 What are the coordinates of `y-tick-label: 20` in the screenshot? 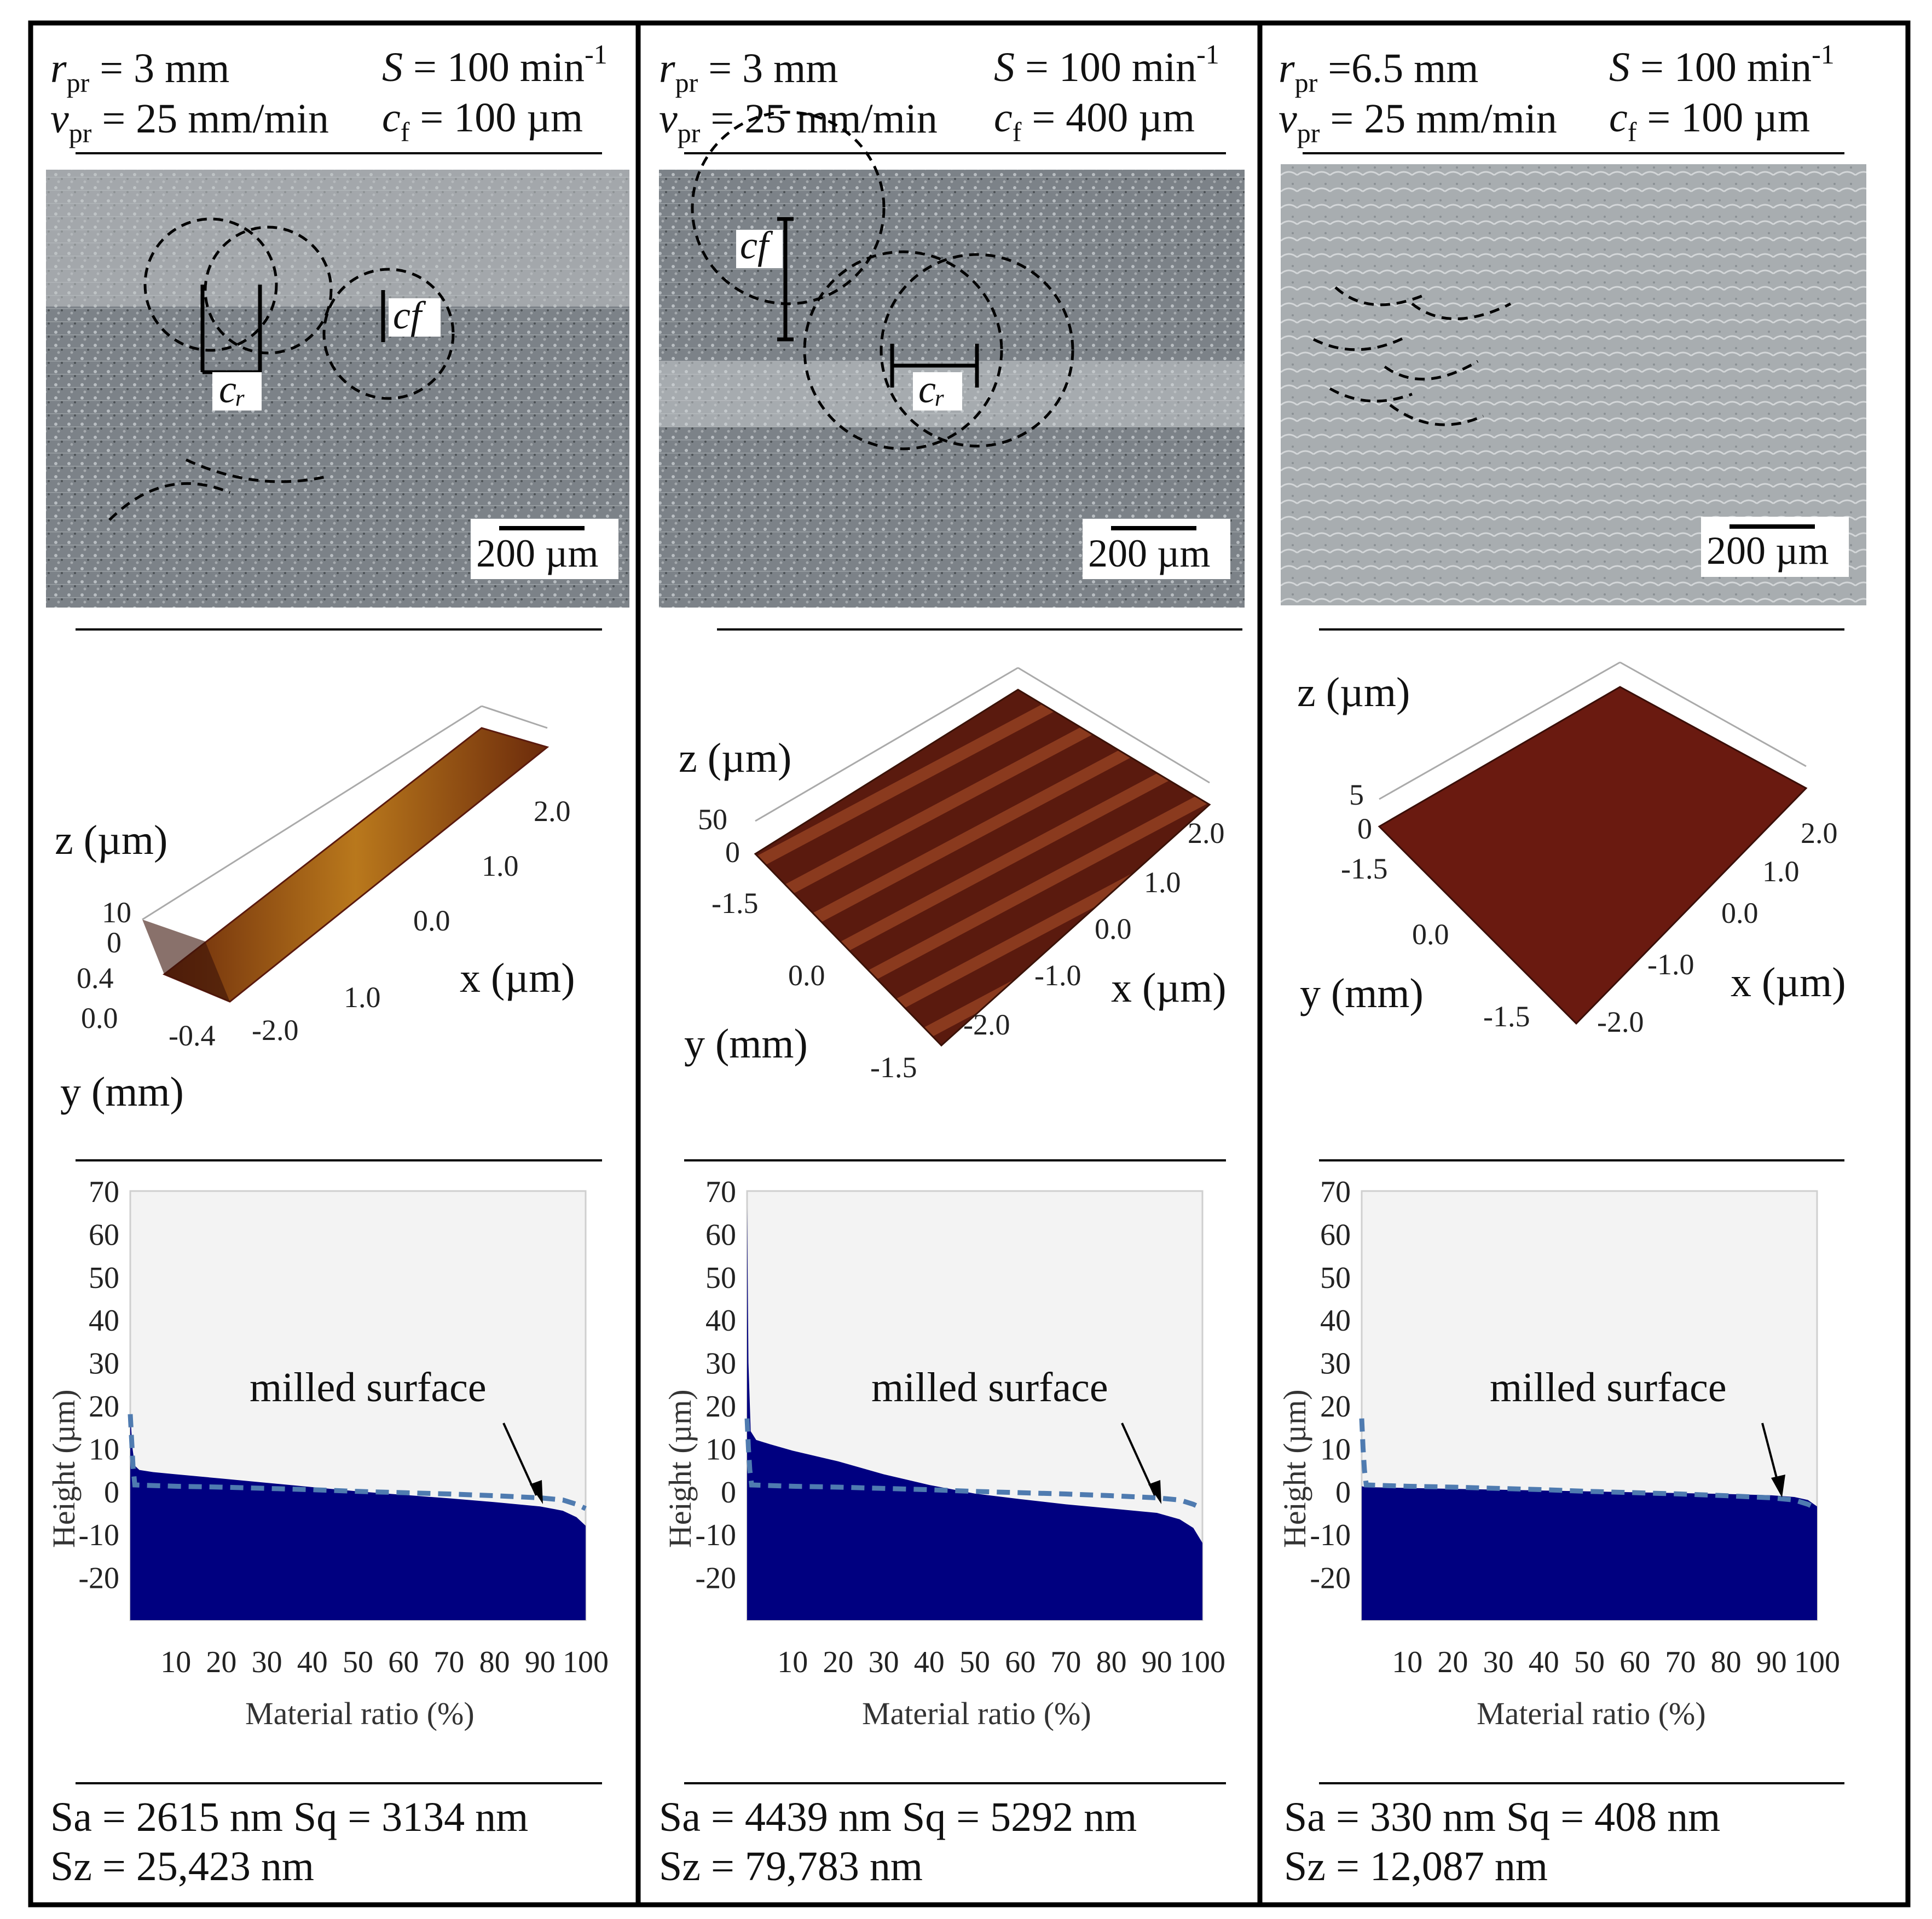 It's located at (1335, 1407).